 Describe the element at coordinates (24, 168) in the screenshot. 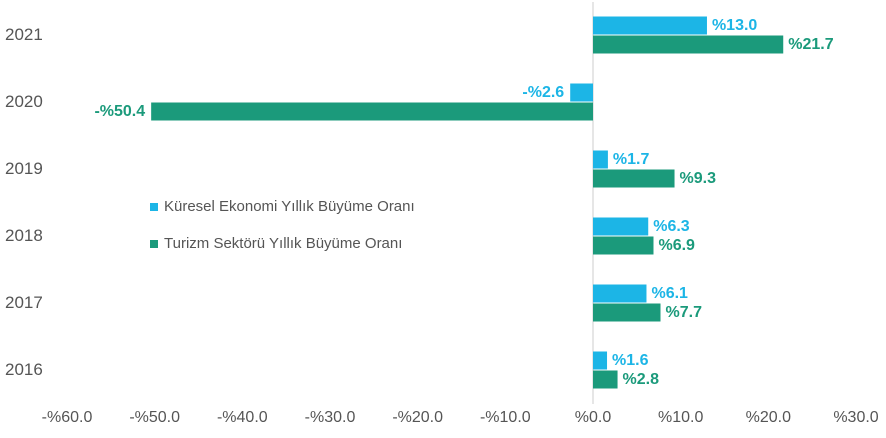

I see `y-tick-label: 2019` at that location.